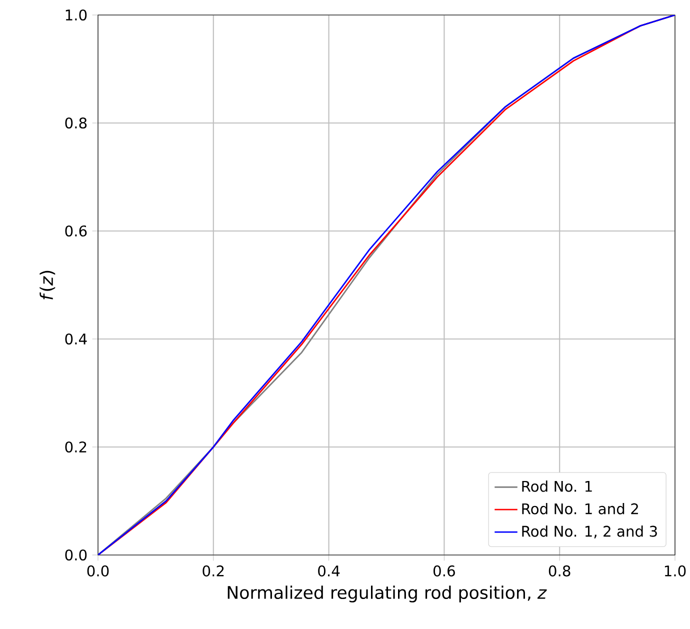 Image resolution: width=690 pixels, height=629 pixels. What do you see at coordinates (76, 555) in the screenshot?
I see `y-tick-label: 0.0` at bounding box center [76, 555].